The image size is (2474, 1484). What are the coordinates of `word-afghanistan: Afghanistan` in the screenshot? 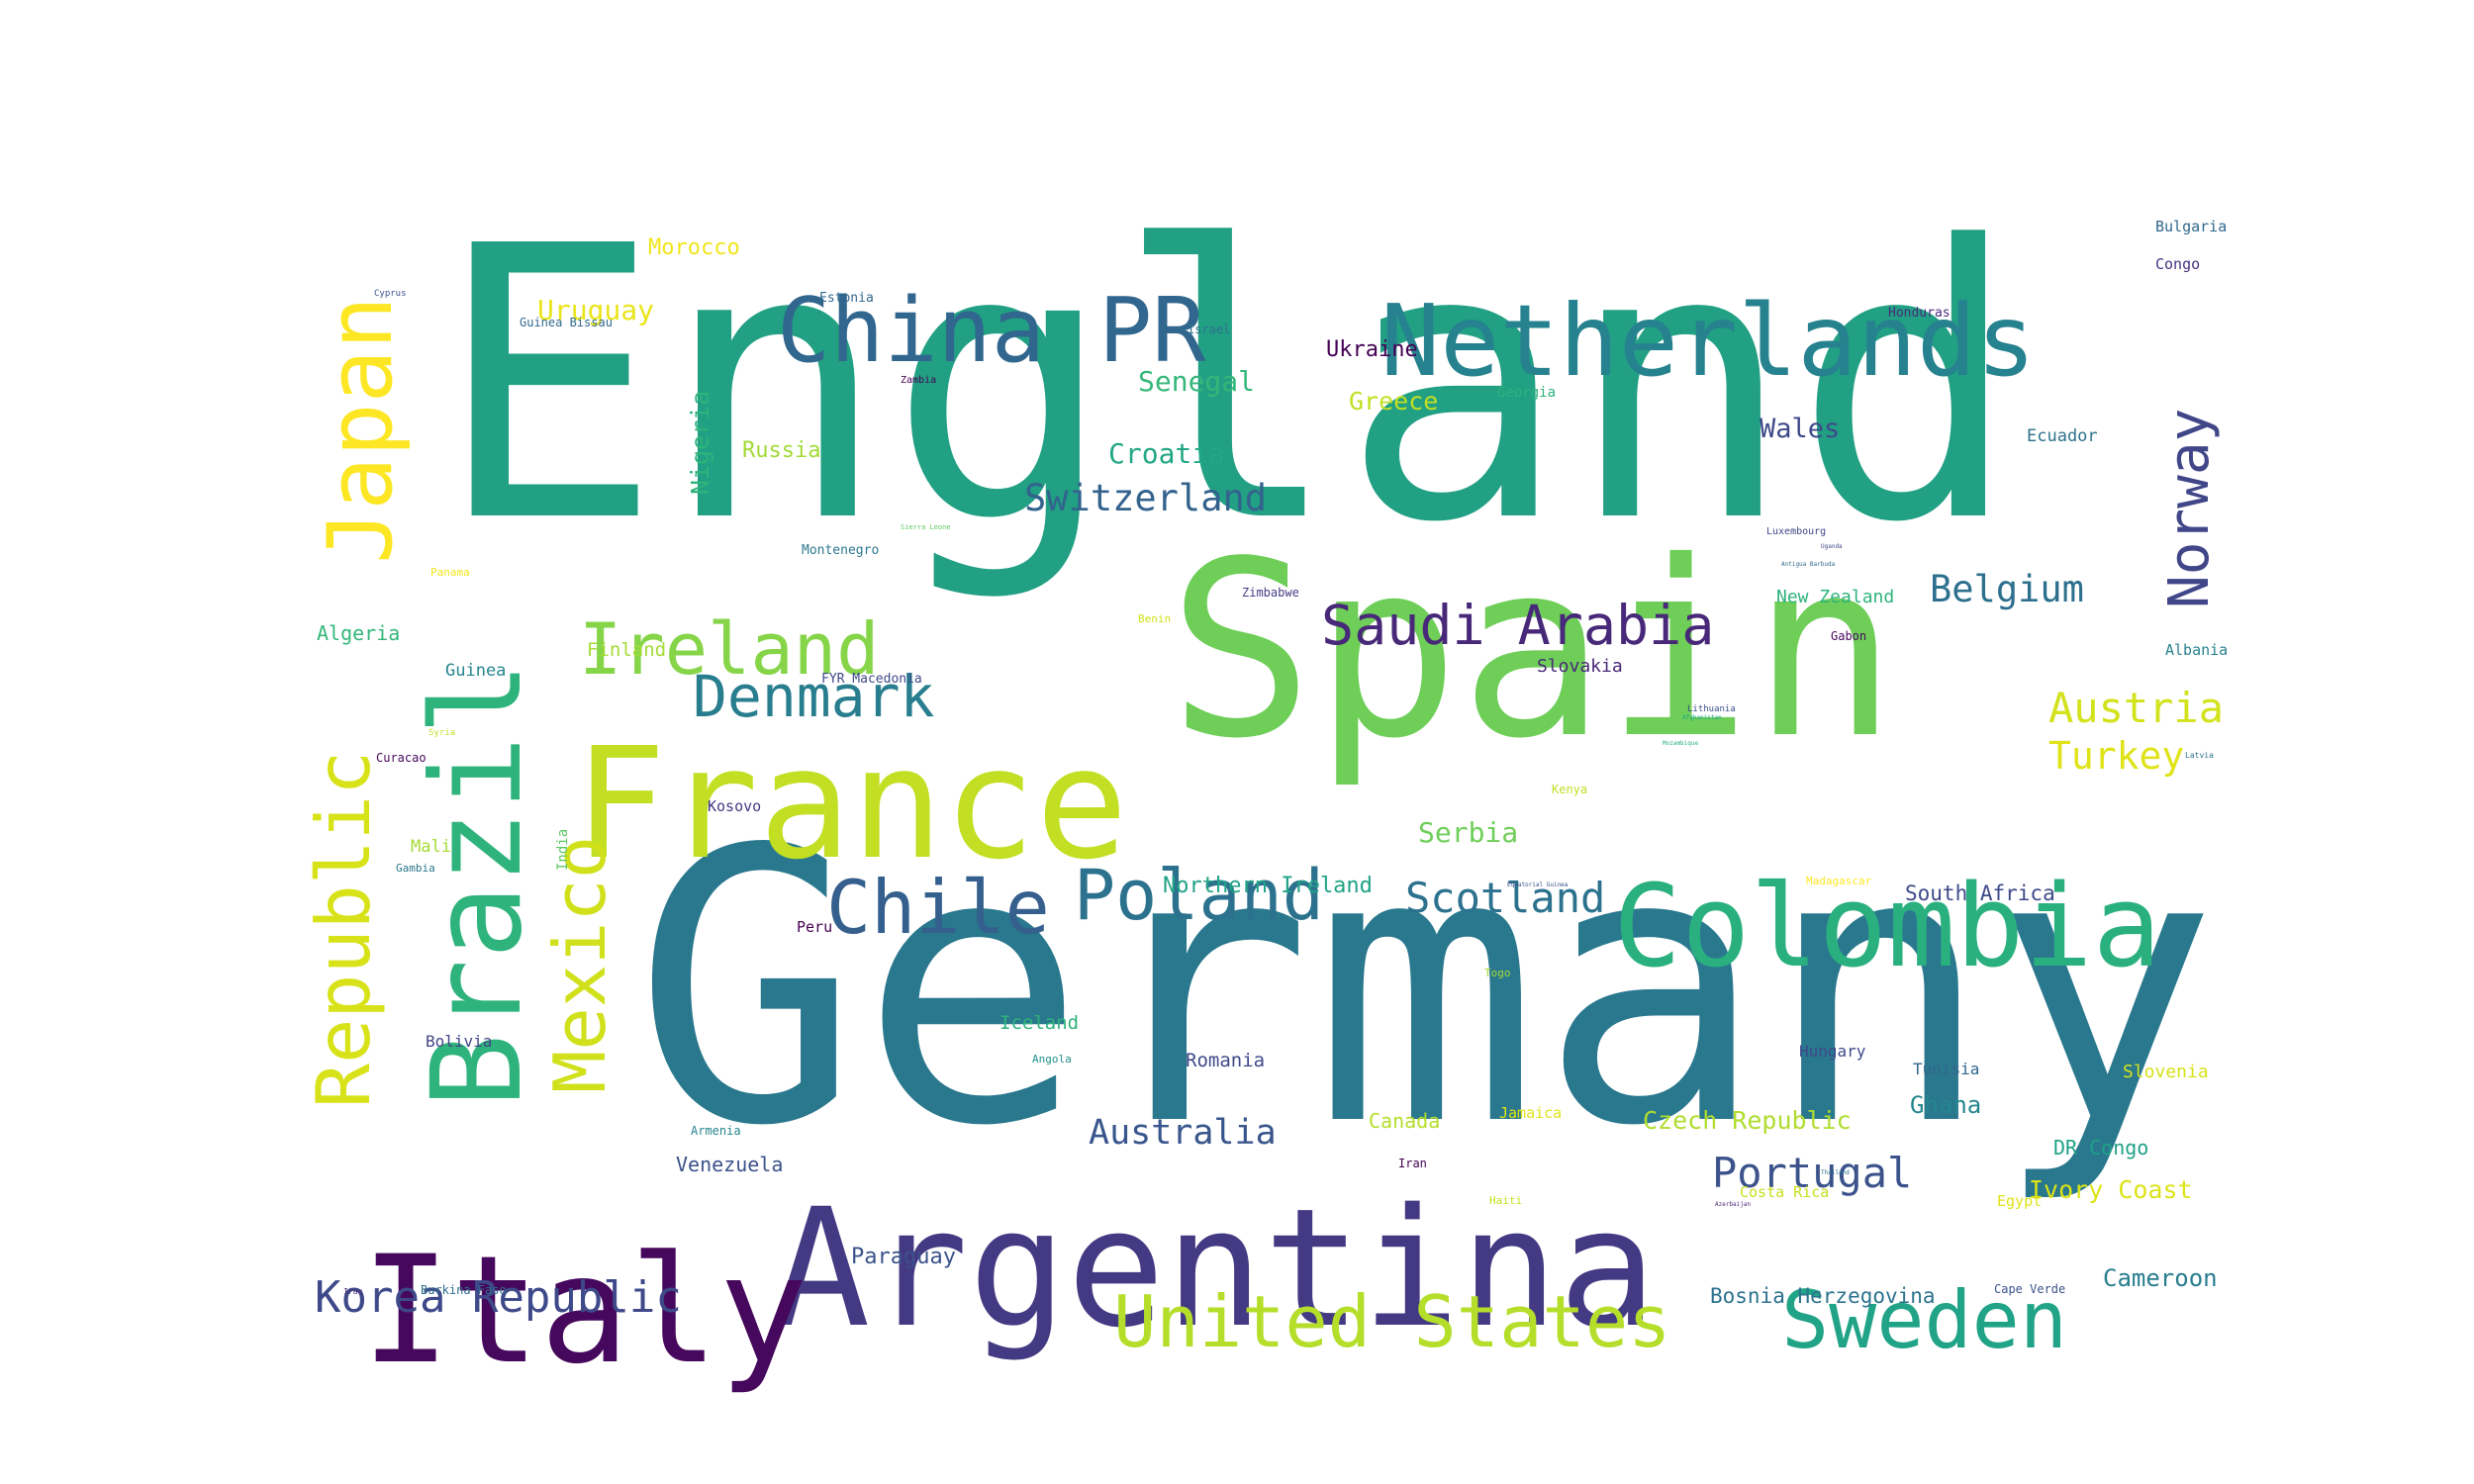 It's located at (1702, 717).